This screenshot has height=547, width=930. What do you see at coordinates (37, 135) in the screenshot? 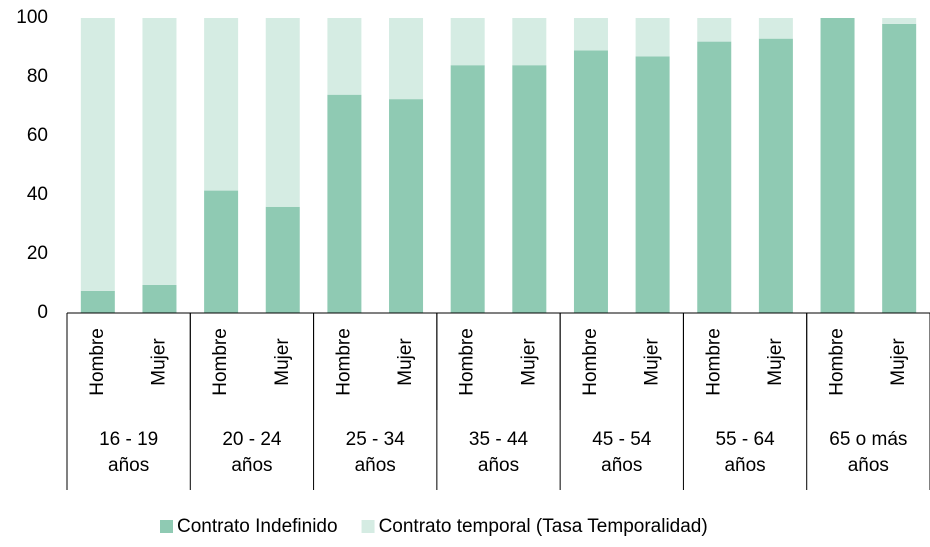
I see `y-tick-label: 60` at bounding box center [37, 135].